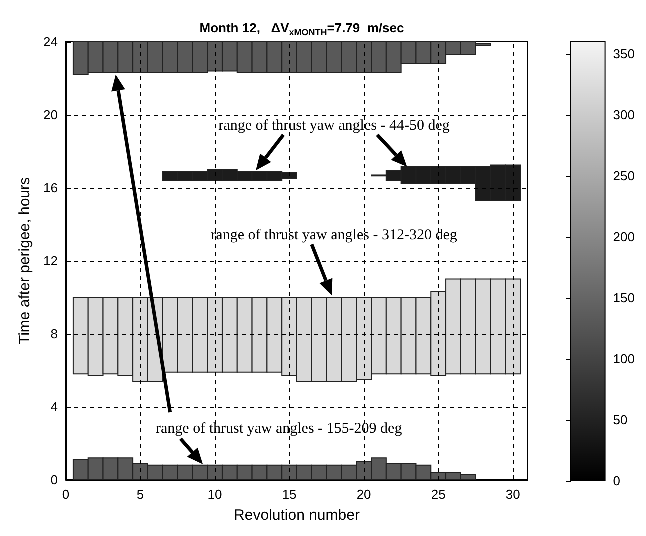  I want to click on color-bar-label: 300, so click(624, 115).